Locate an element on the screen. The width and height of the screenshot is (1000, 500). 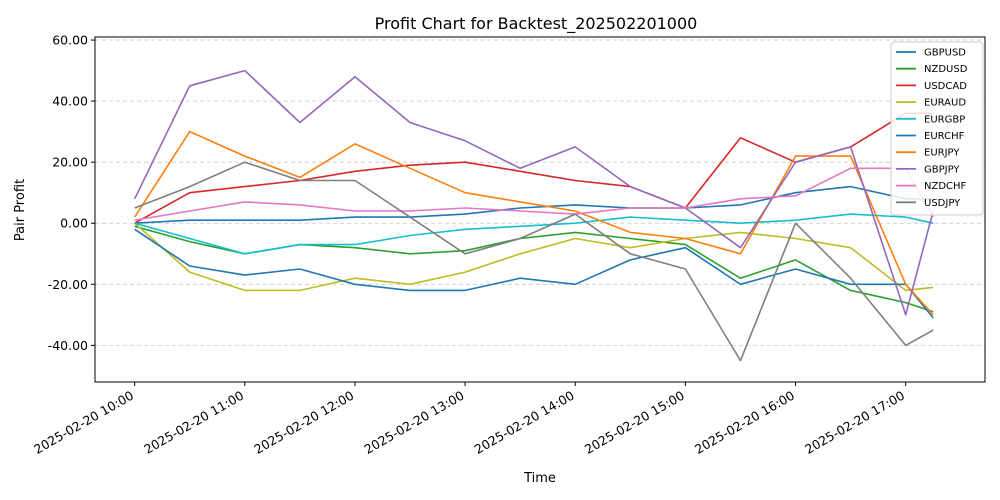
chart-title: Profit Chart for Backtest_202502201000 is located at coordinates (536, 24).